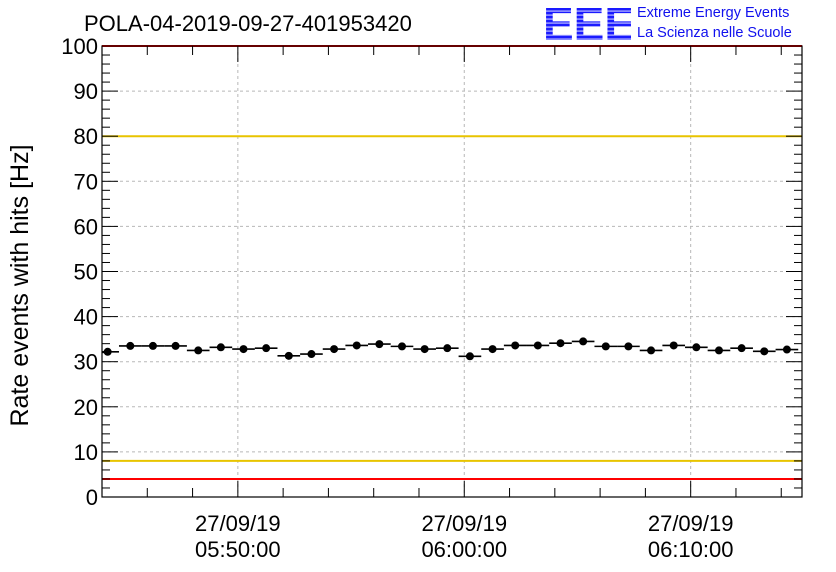  I want to click on y-tick-label: 100, so click(79, 46).